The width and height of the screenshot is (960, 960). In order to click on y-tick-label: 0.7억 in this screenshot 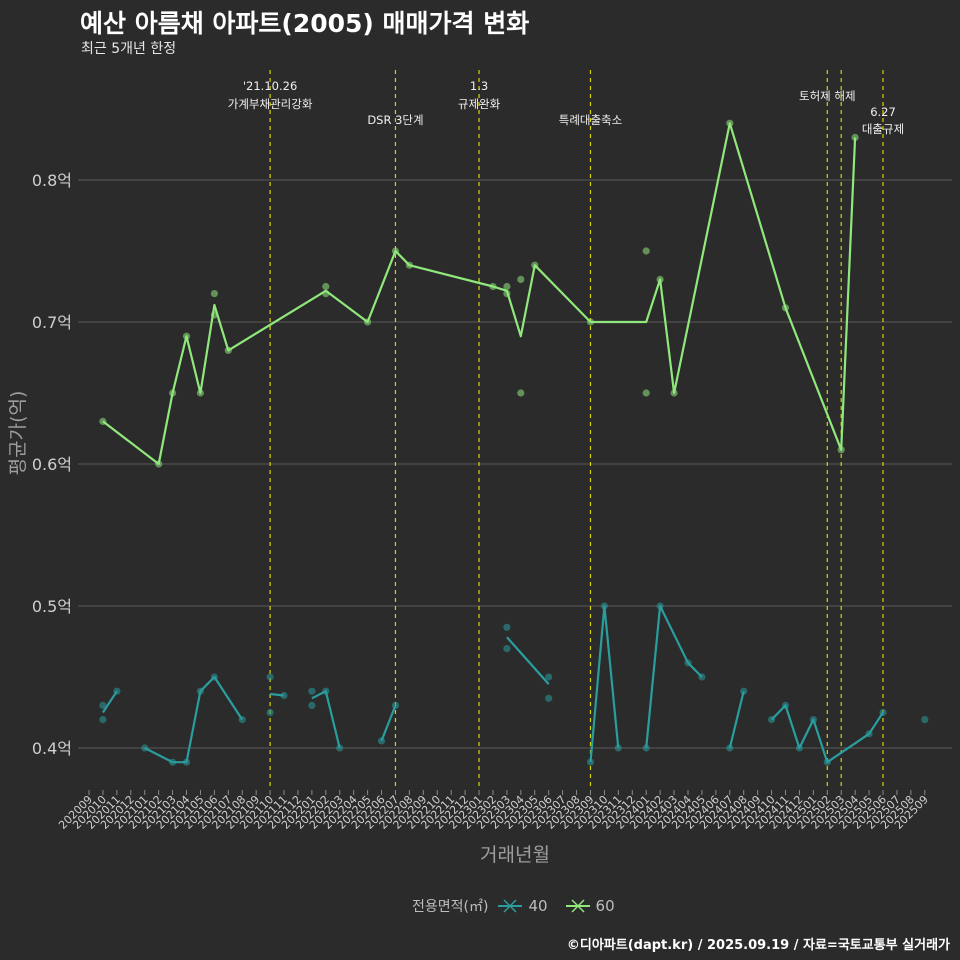, I will do `click(52, 322)`.